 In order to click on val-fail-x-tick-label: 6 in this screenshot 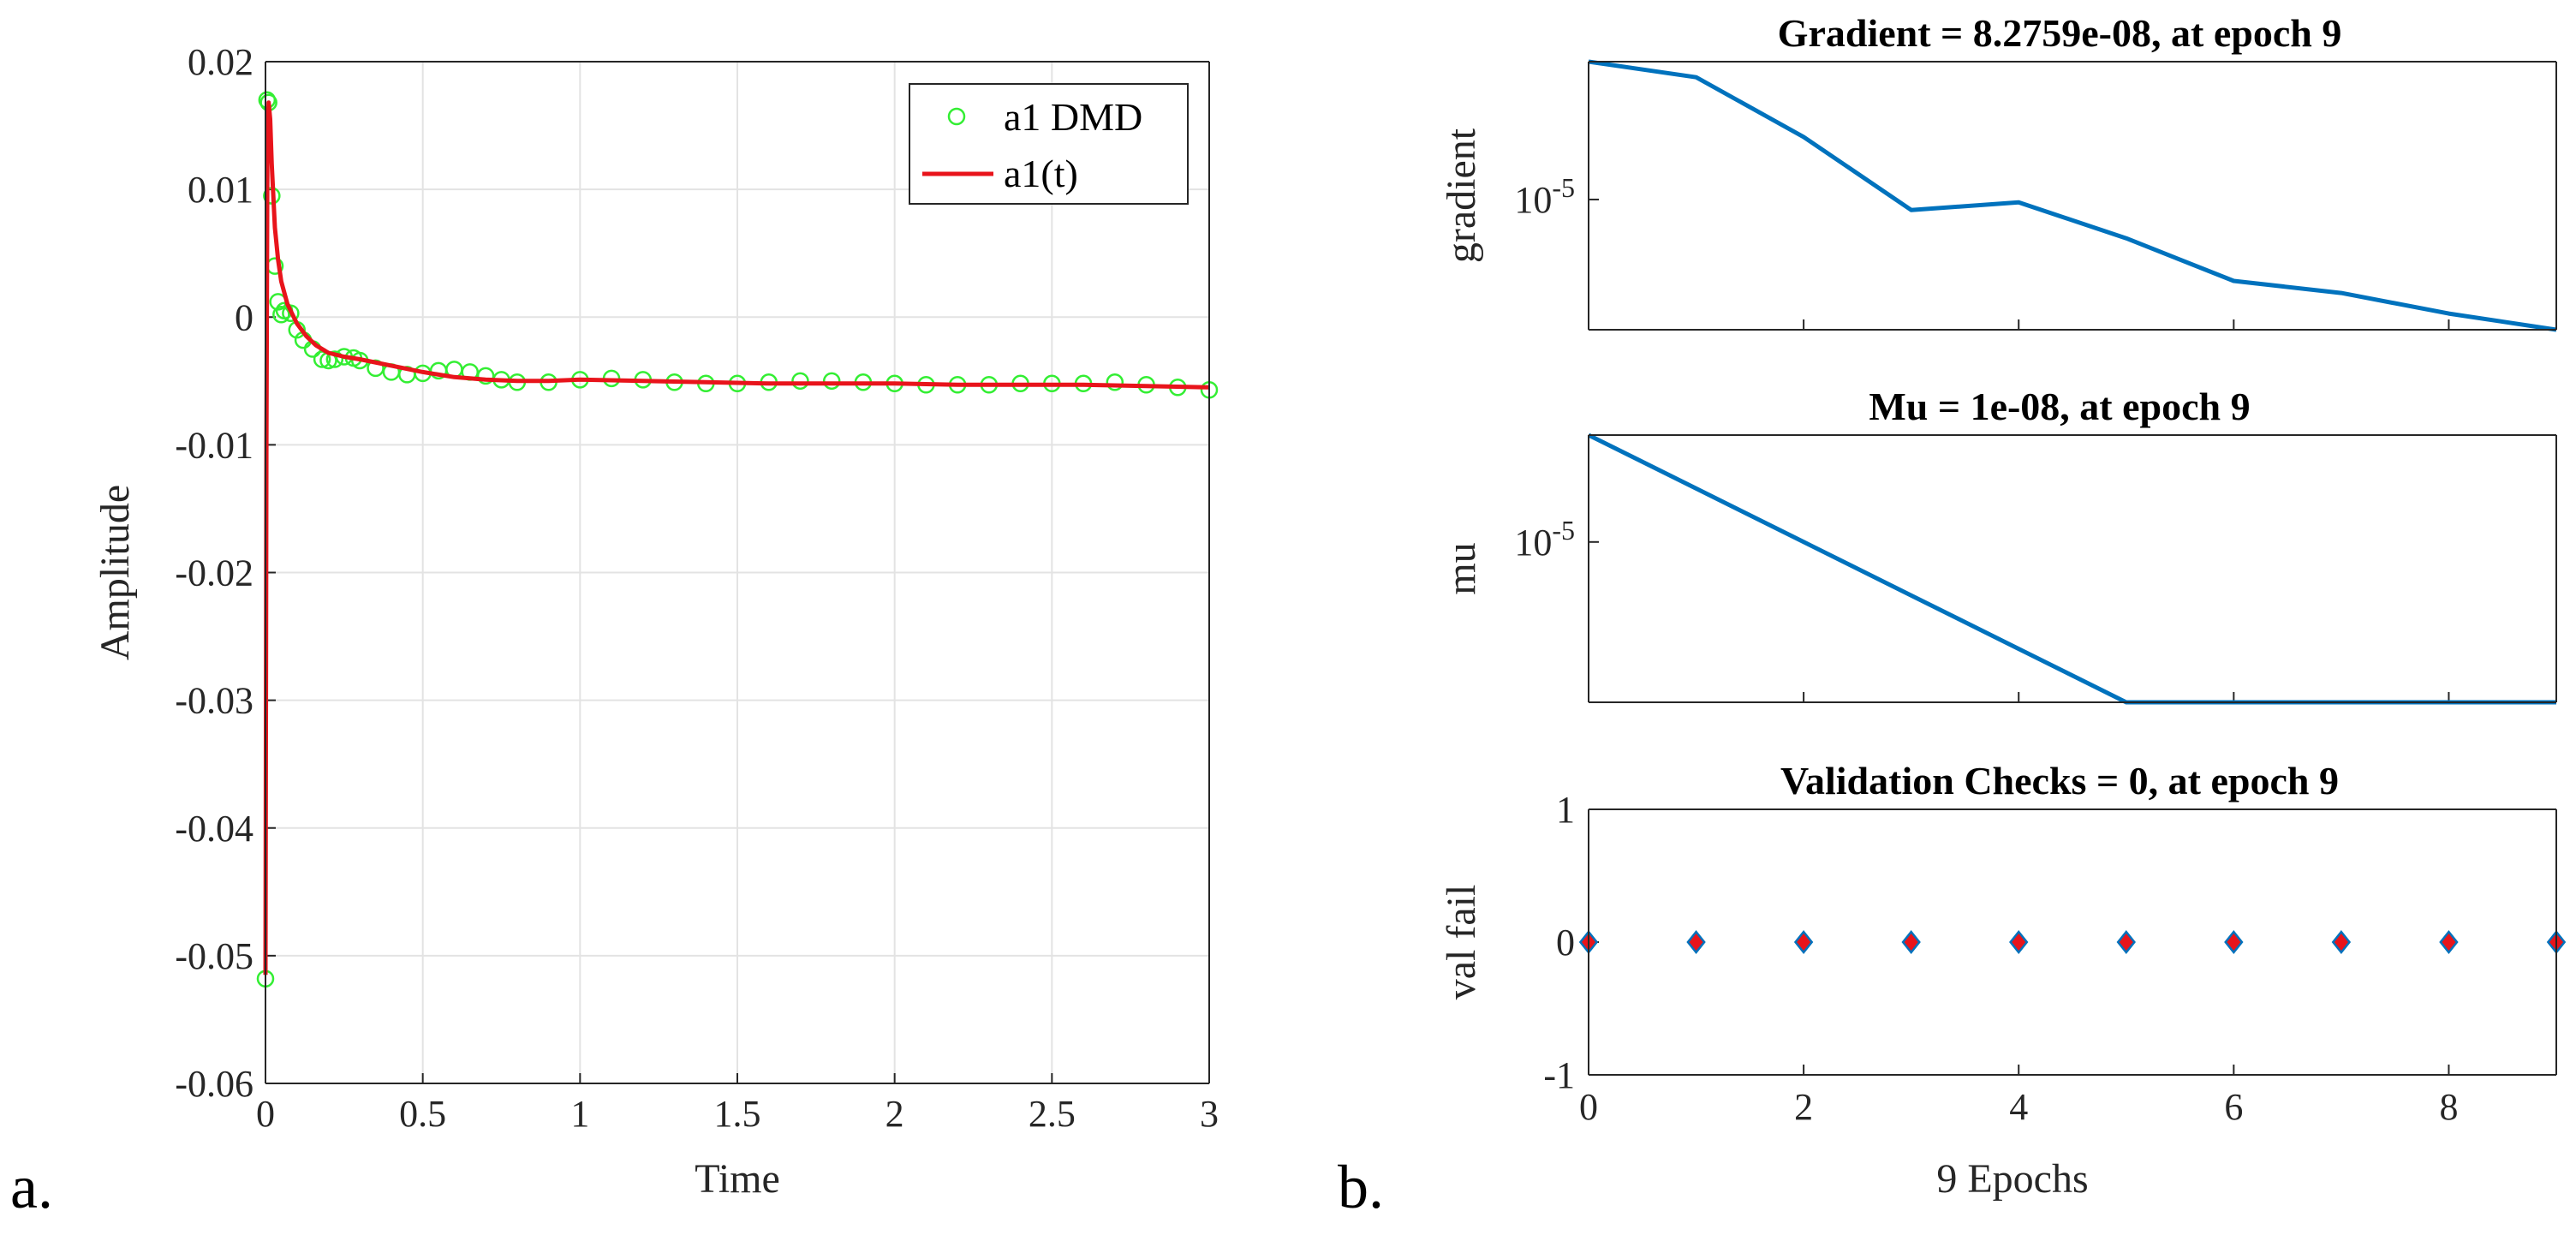, I will do `click(2233, 1107)`.